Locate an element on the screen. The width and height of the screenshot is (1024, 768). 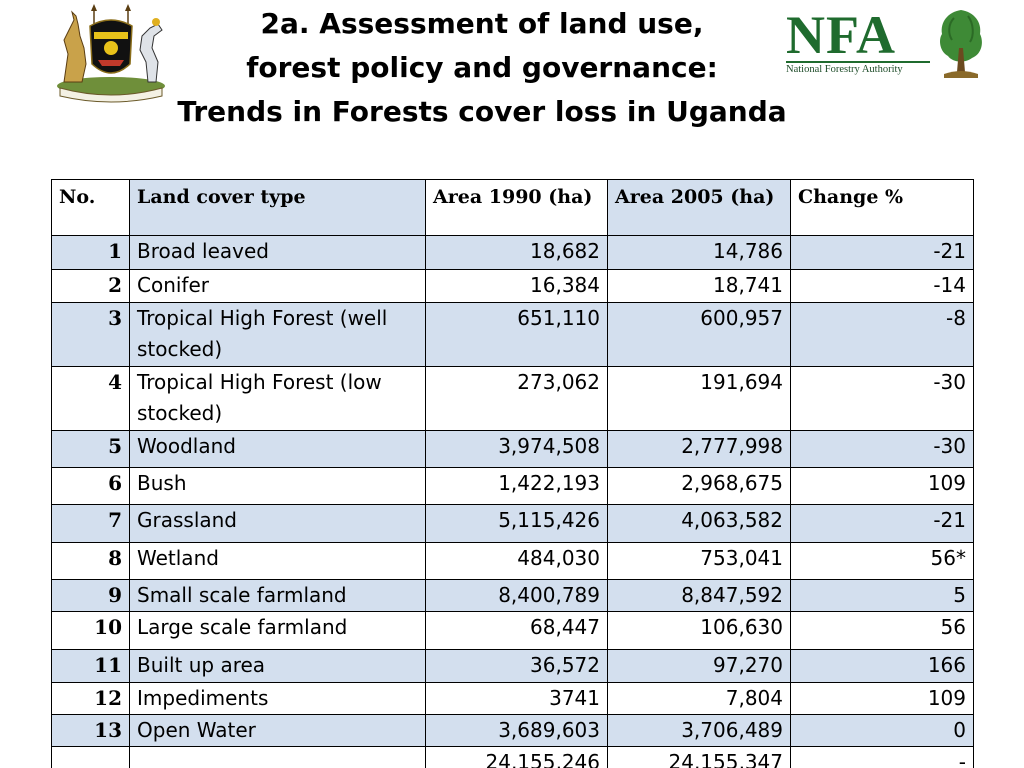
cell-land-cover-type: Tropical High Forest (well stocked) is located at coordinates (277, 334).